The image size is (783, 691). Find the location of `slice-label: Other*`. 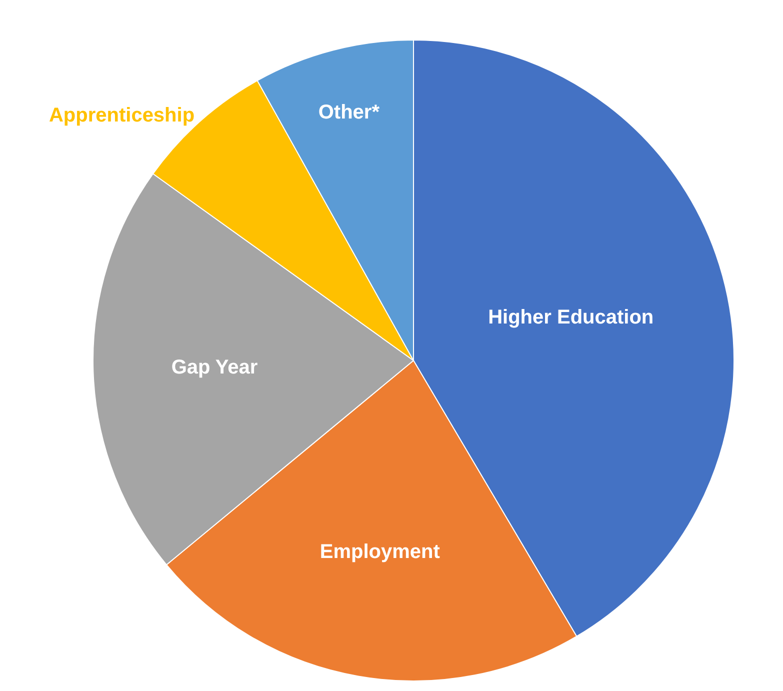

slice-label: Other* is located at coordinates (349, 113).